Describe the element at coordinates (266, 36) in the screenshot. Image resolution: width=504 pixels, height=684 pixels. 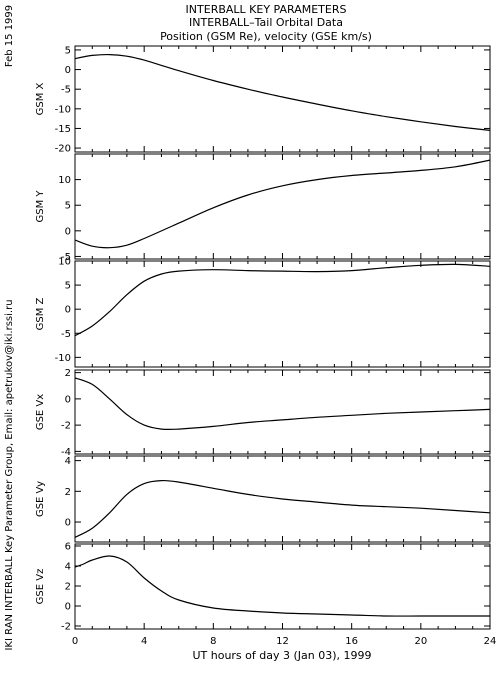
I see `title-line-3: Position (GSM Re), velocity (GSE km/s)` at that location.